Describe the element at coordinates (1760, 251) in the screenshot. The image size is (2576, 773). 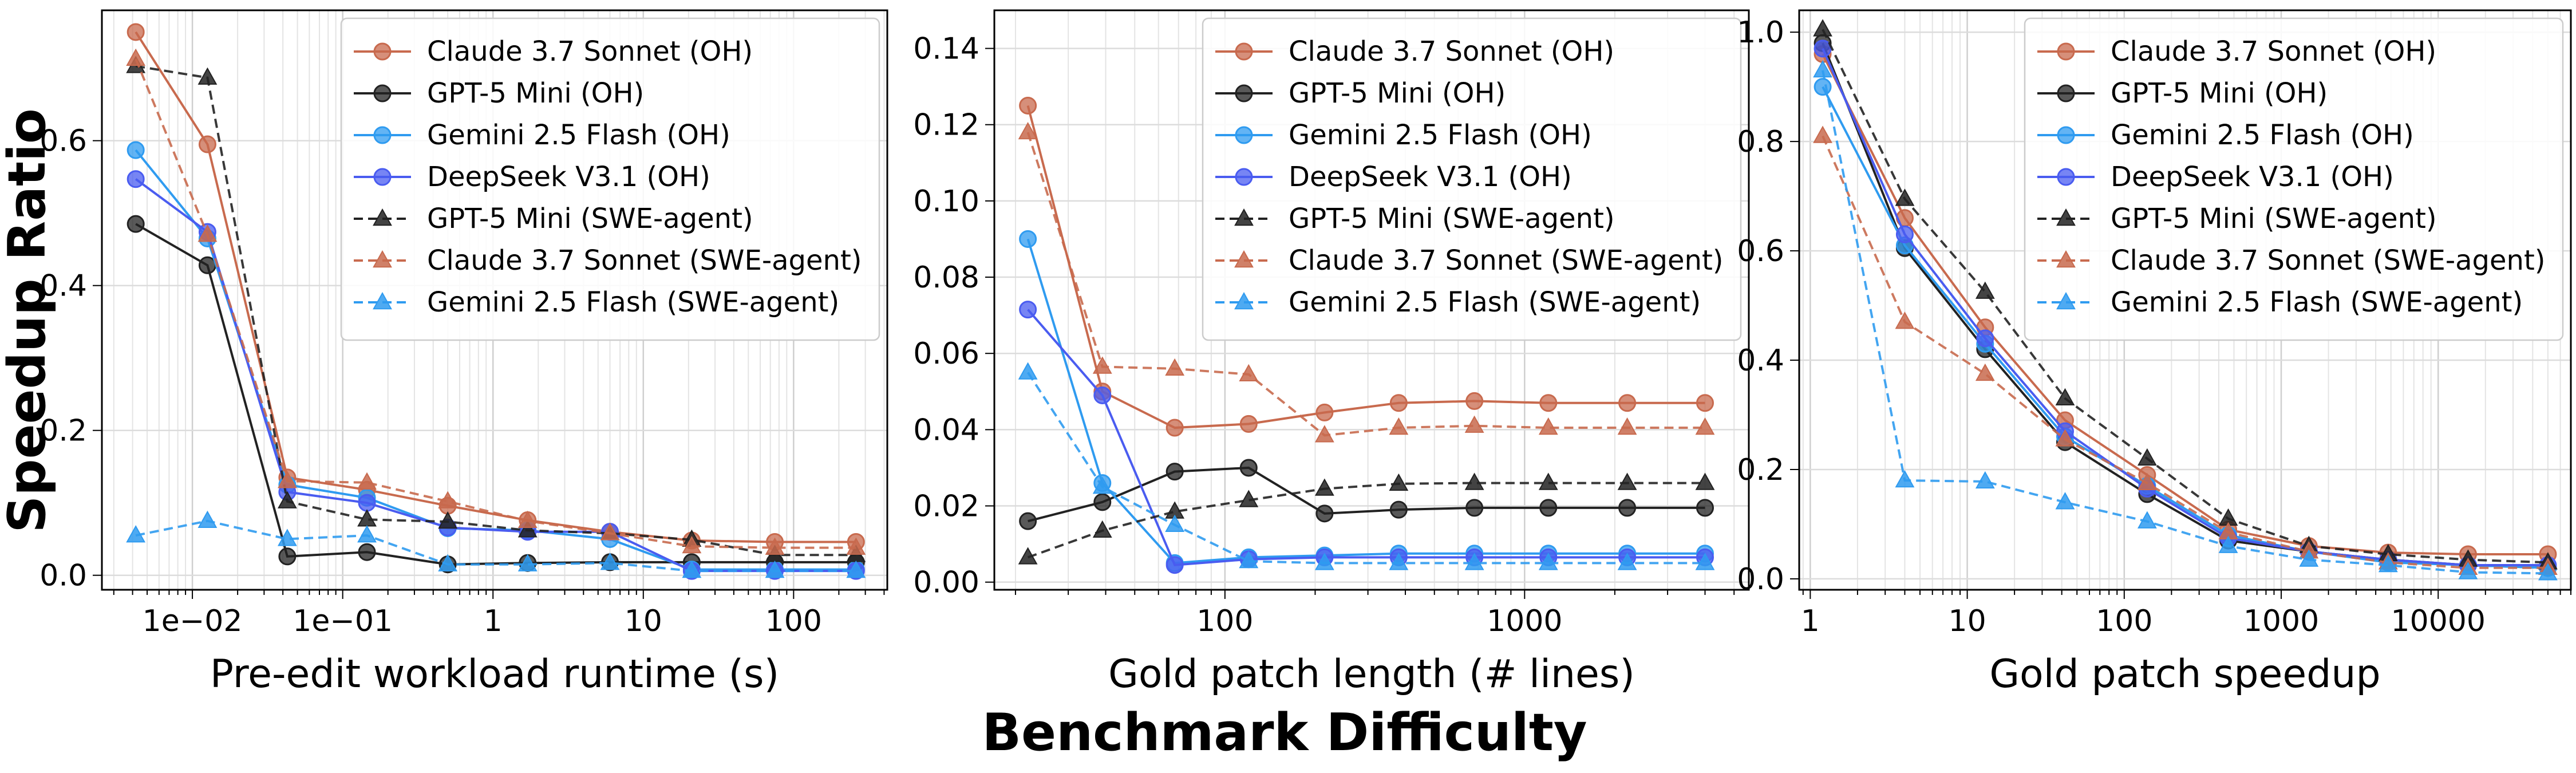
I see `y-tick-label: 0.6` at that location.